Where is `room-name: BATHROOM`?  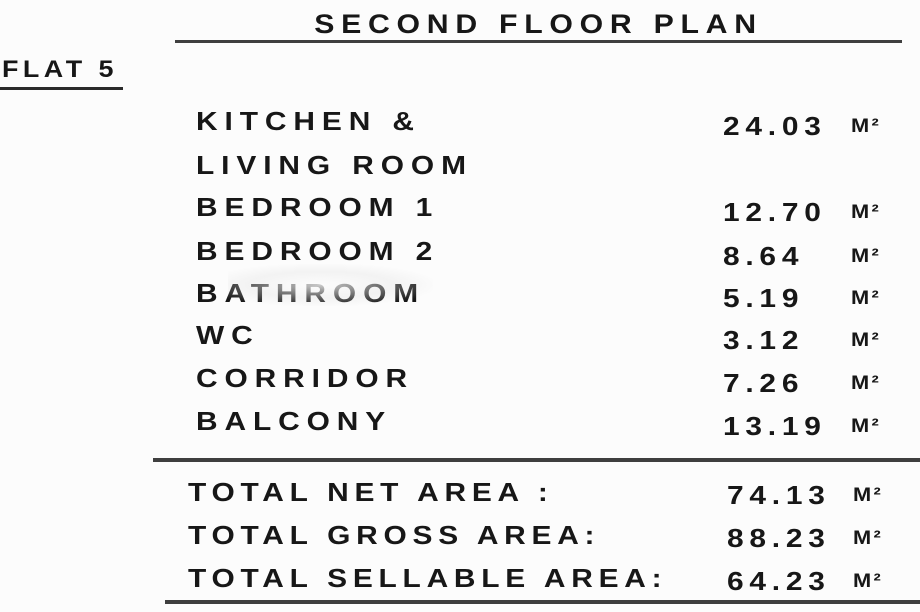 room-name: BATHROOM is located at coordinates (311, 293).